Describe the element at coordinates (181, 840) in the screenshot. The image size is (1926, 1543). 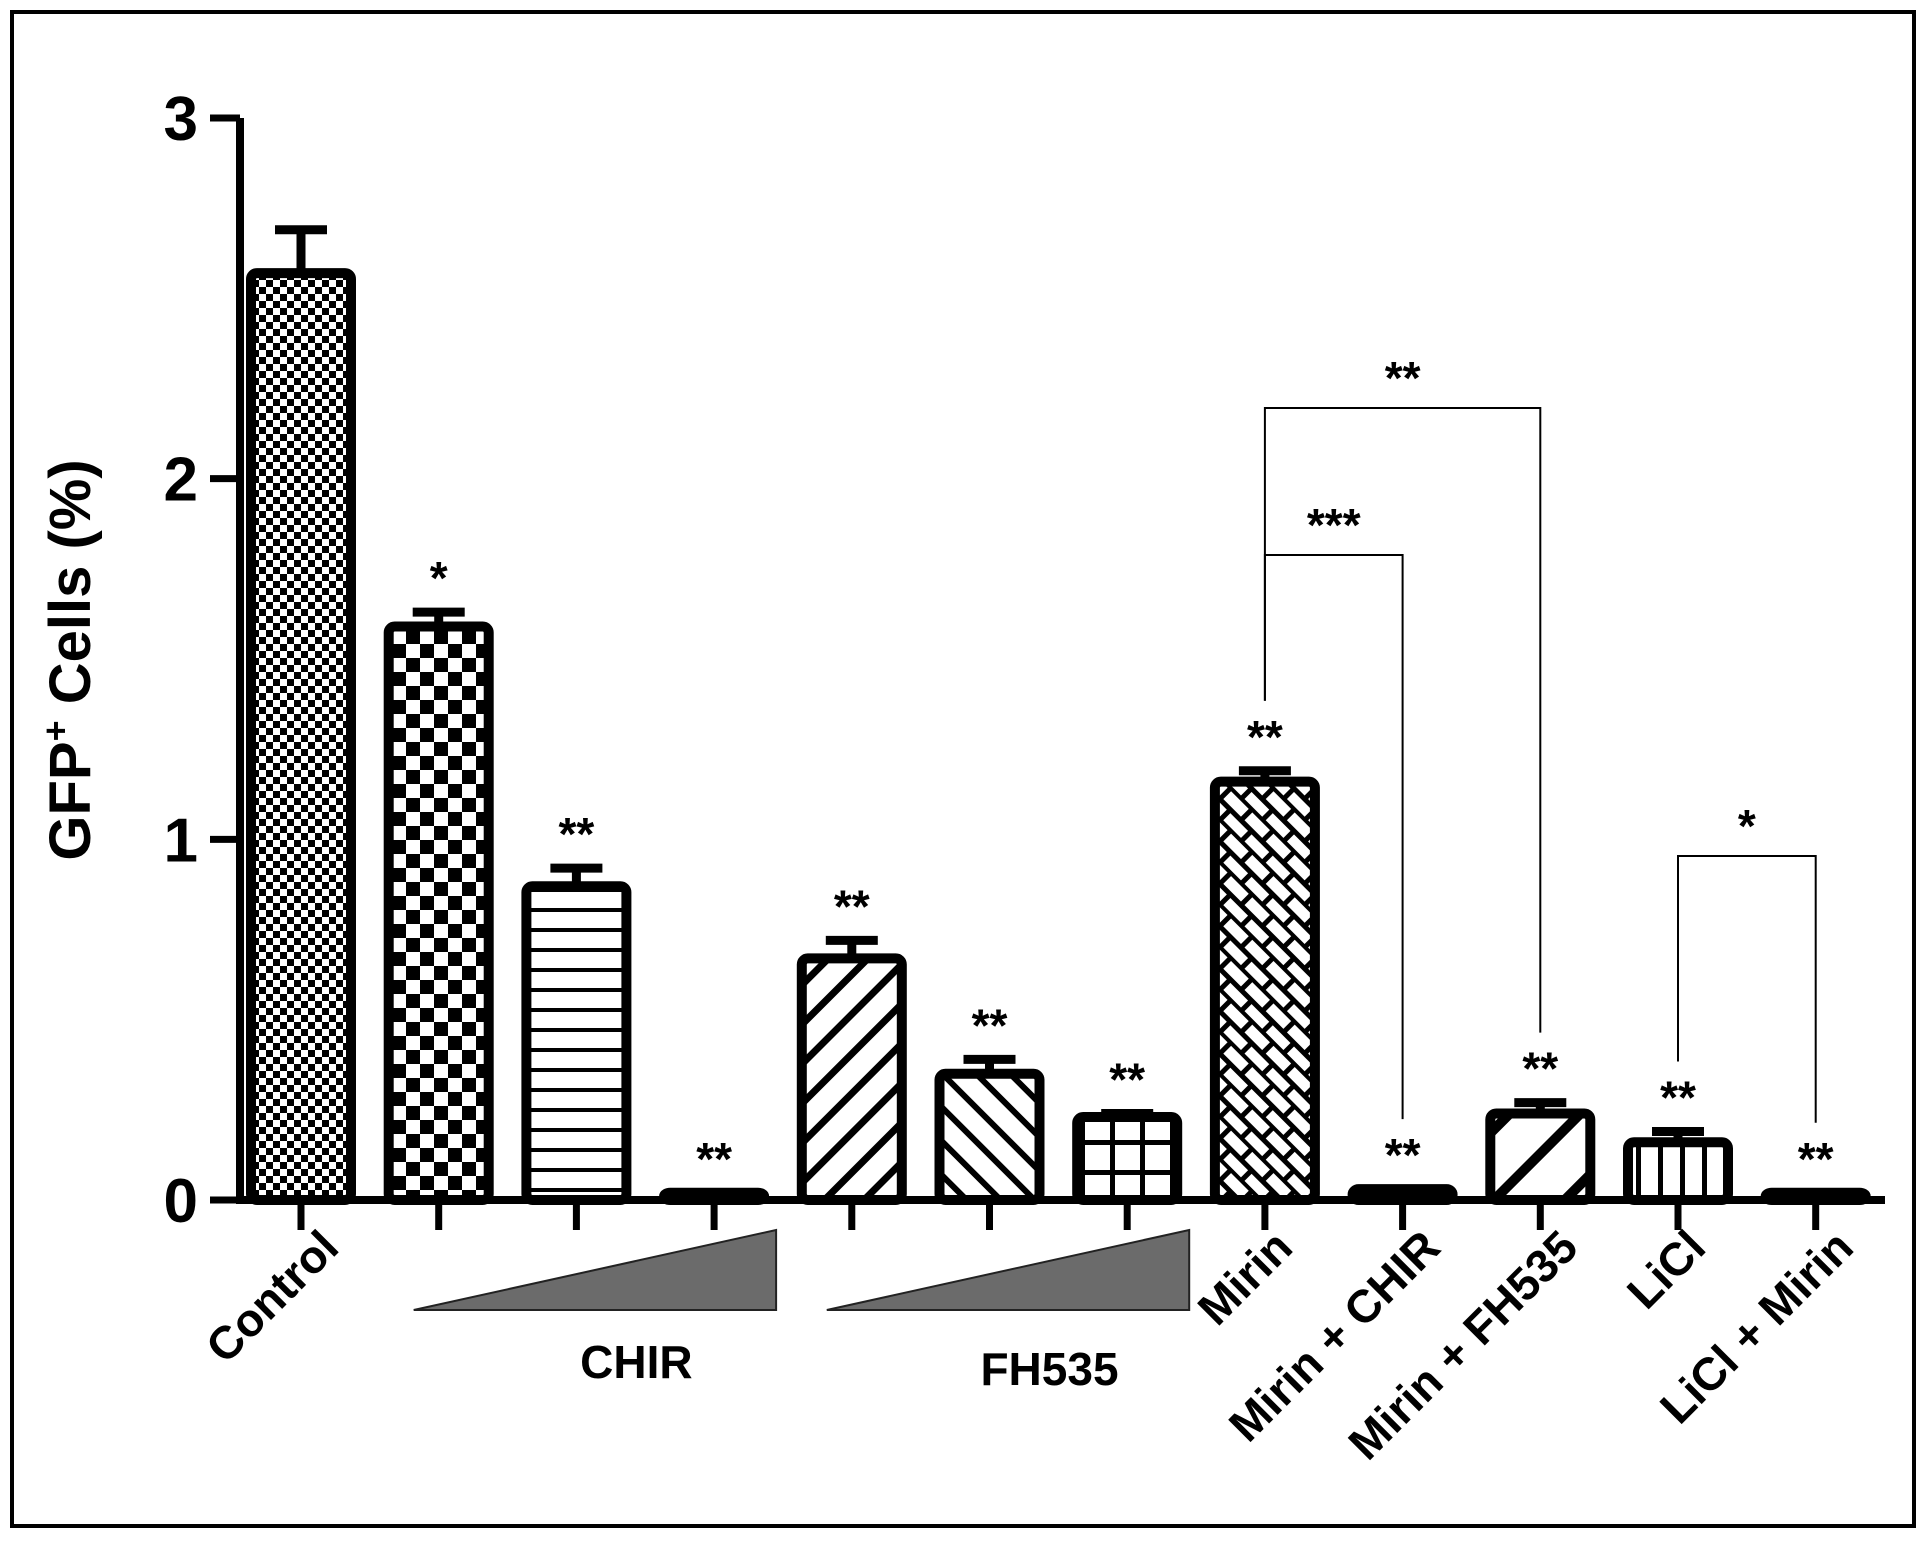
I see `y-tick-label: 1` at that location.